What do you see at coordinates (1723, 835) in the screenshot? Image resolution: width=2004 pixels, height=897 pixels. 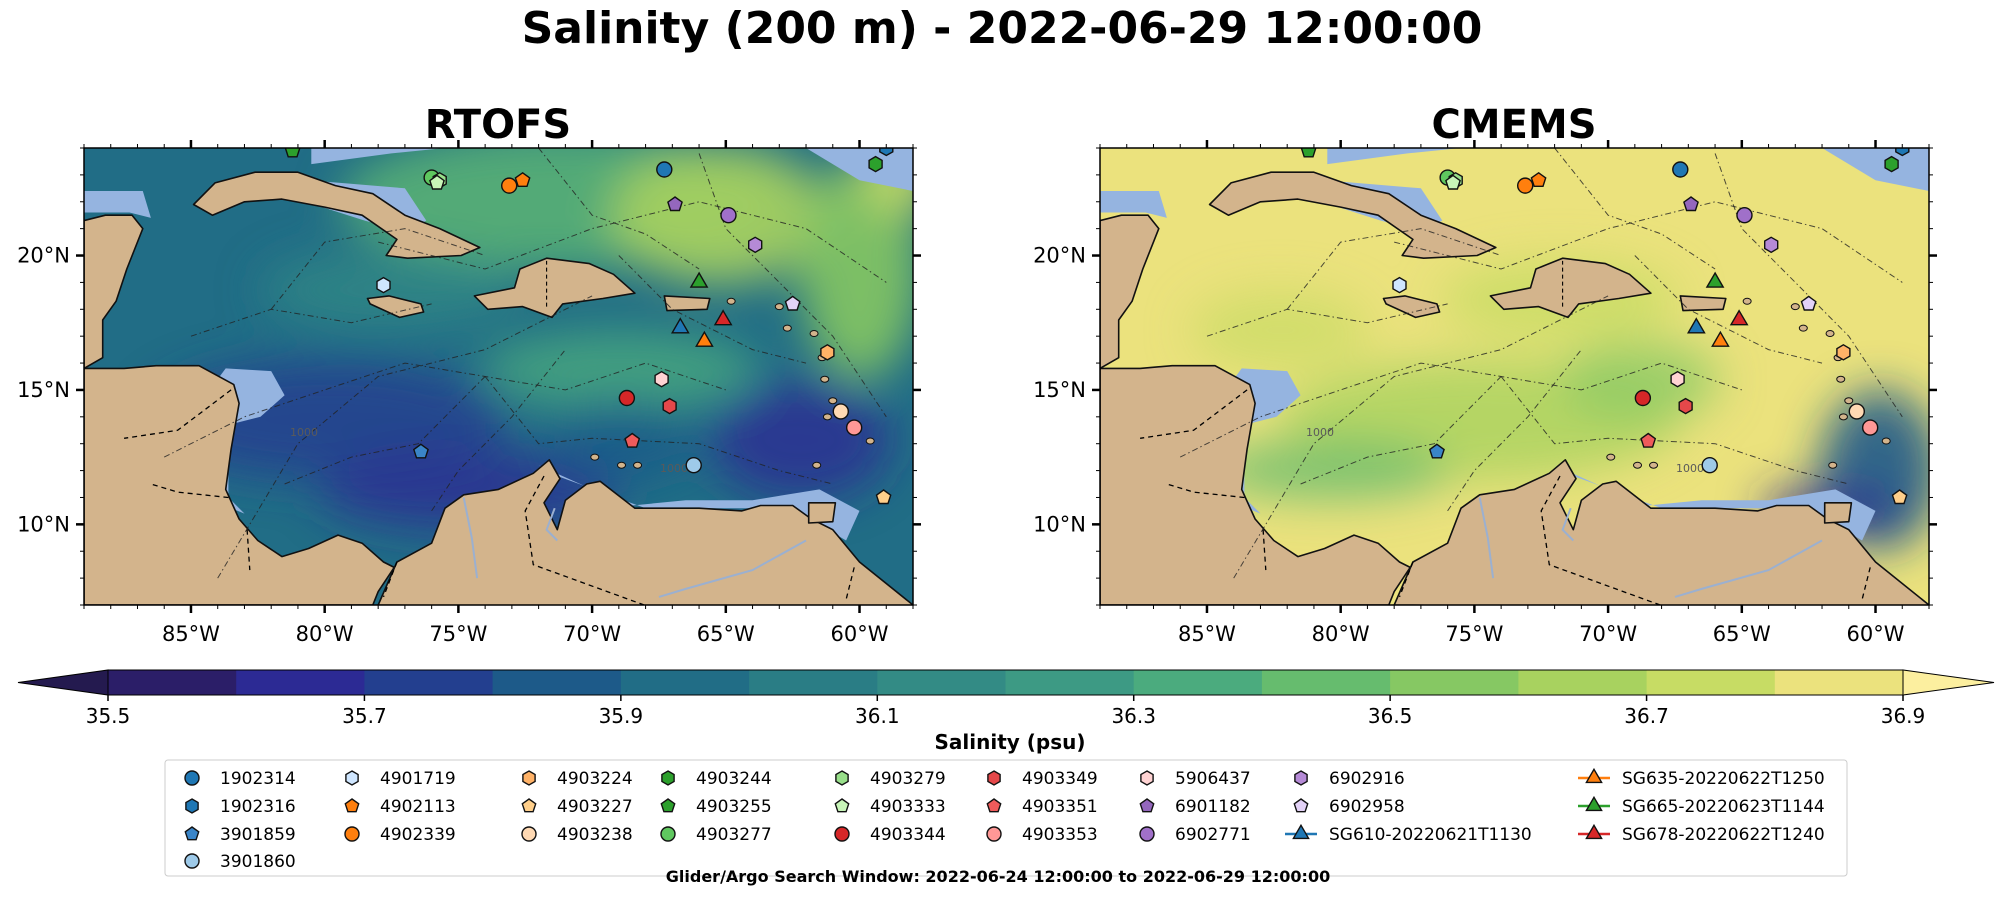 I see `legend-label: SG678-20220622T1240` at bounding box center [1723, 835].